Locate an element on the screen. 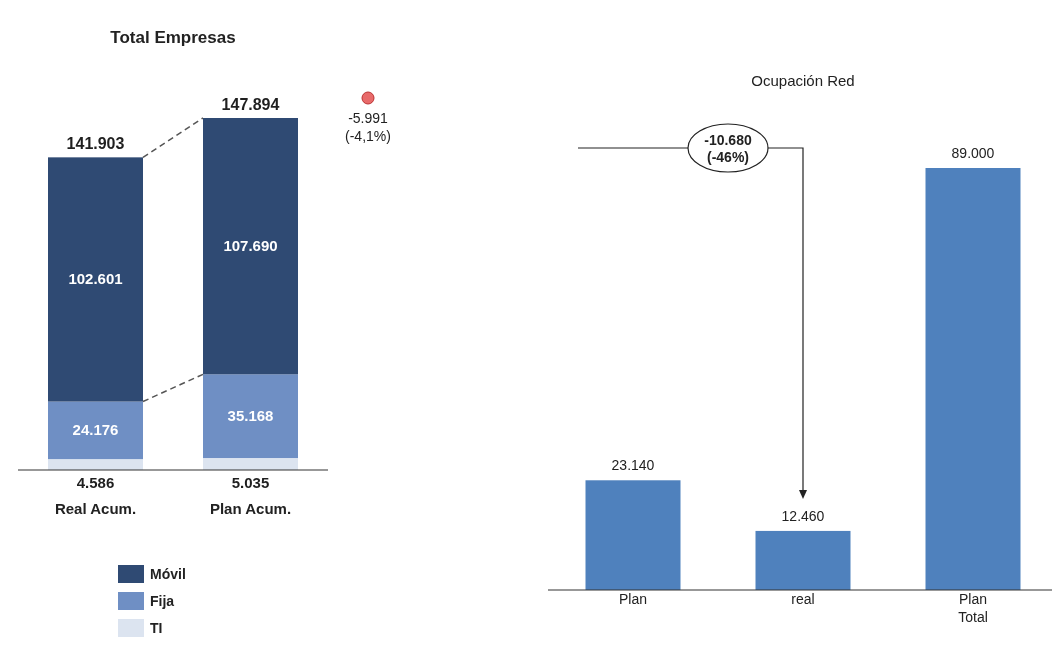  data-label: 4.586 is located at coordinates (95, 482).